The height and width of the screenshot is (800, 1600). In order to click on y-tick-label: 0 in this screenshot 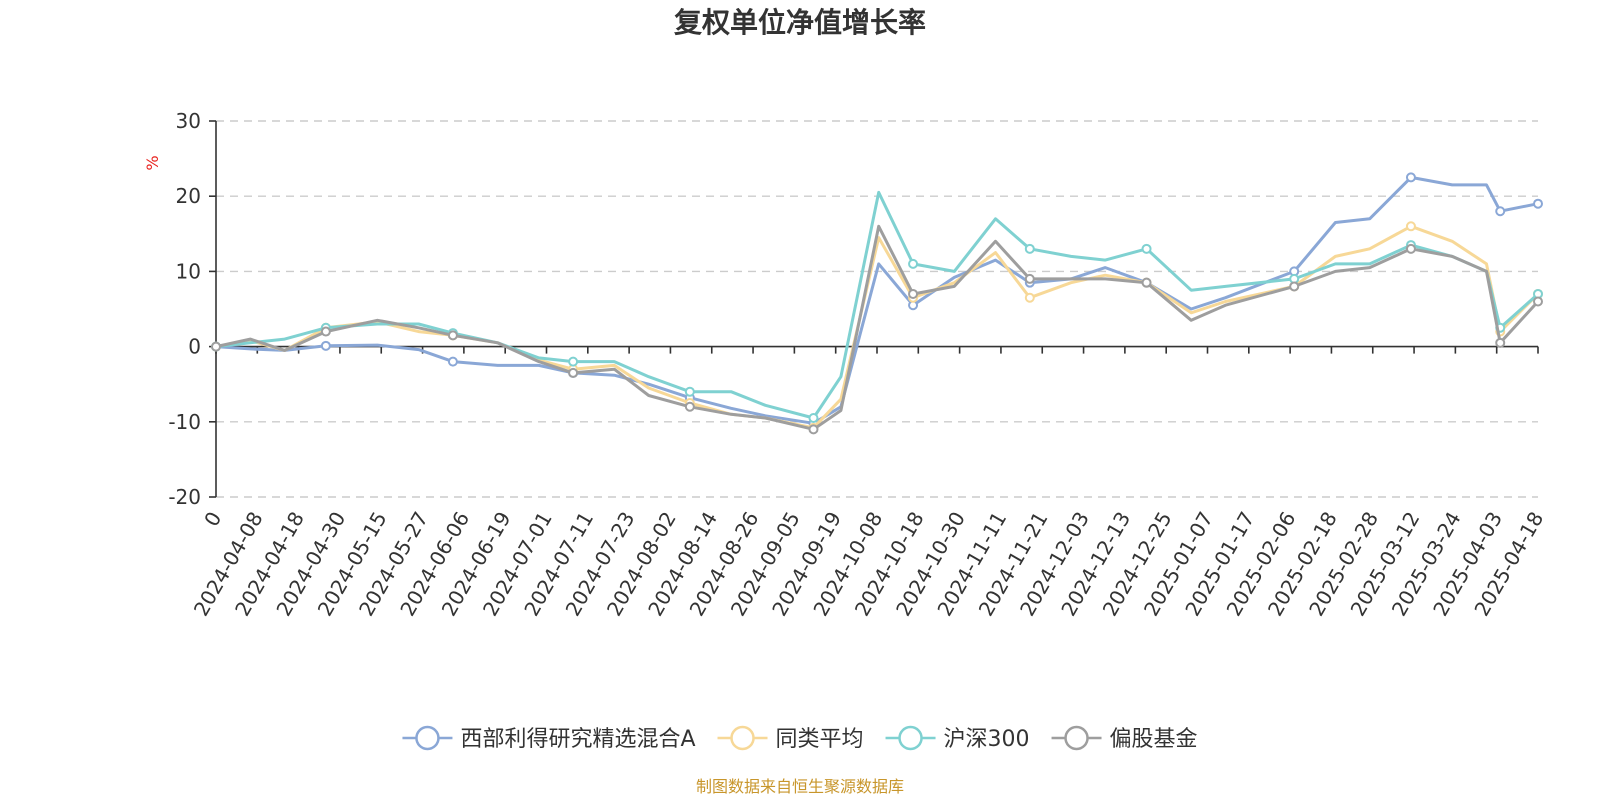, I will do `click(194, 347)`.